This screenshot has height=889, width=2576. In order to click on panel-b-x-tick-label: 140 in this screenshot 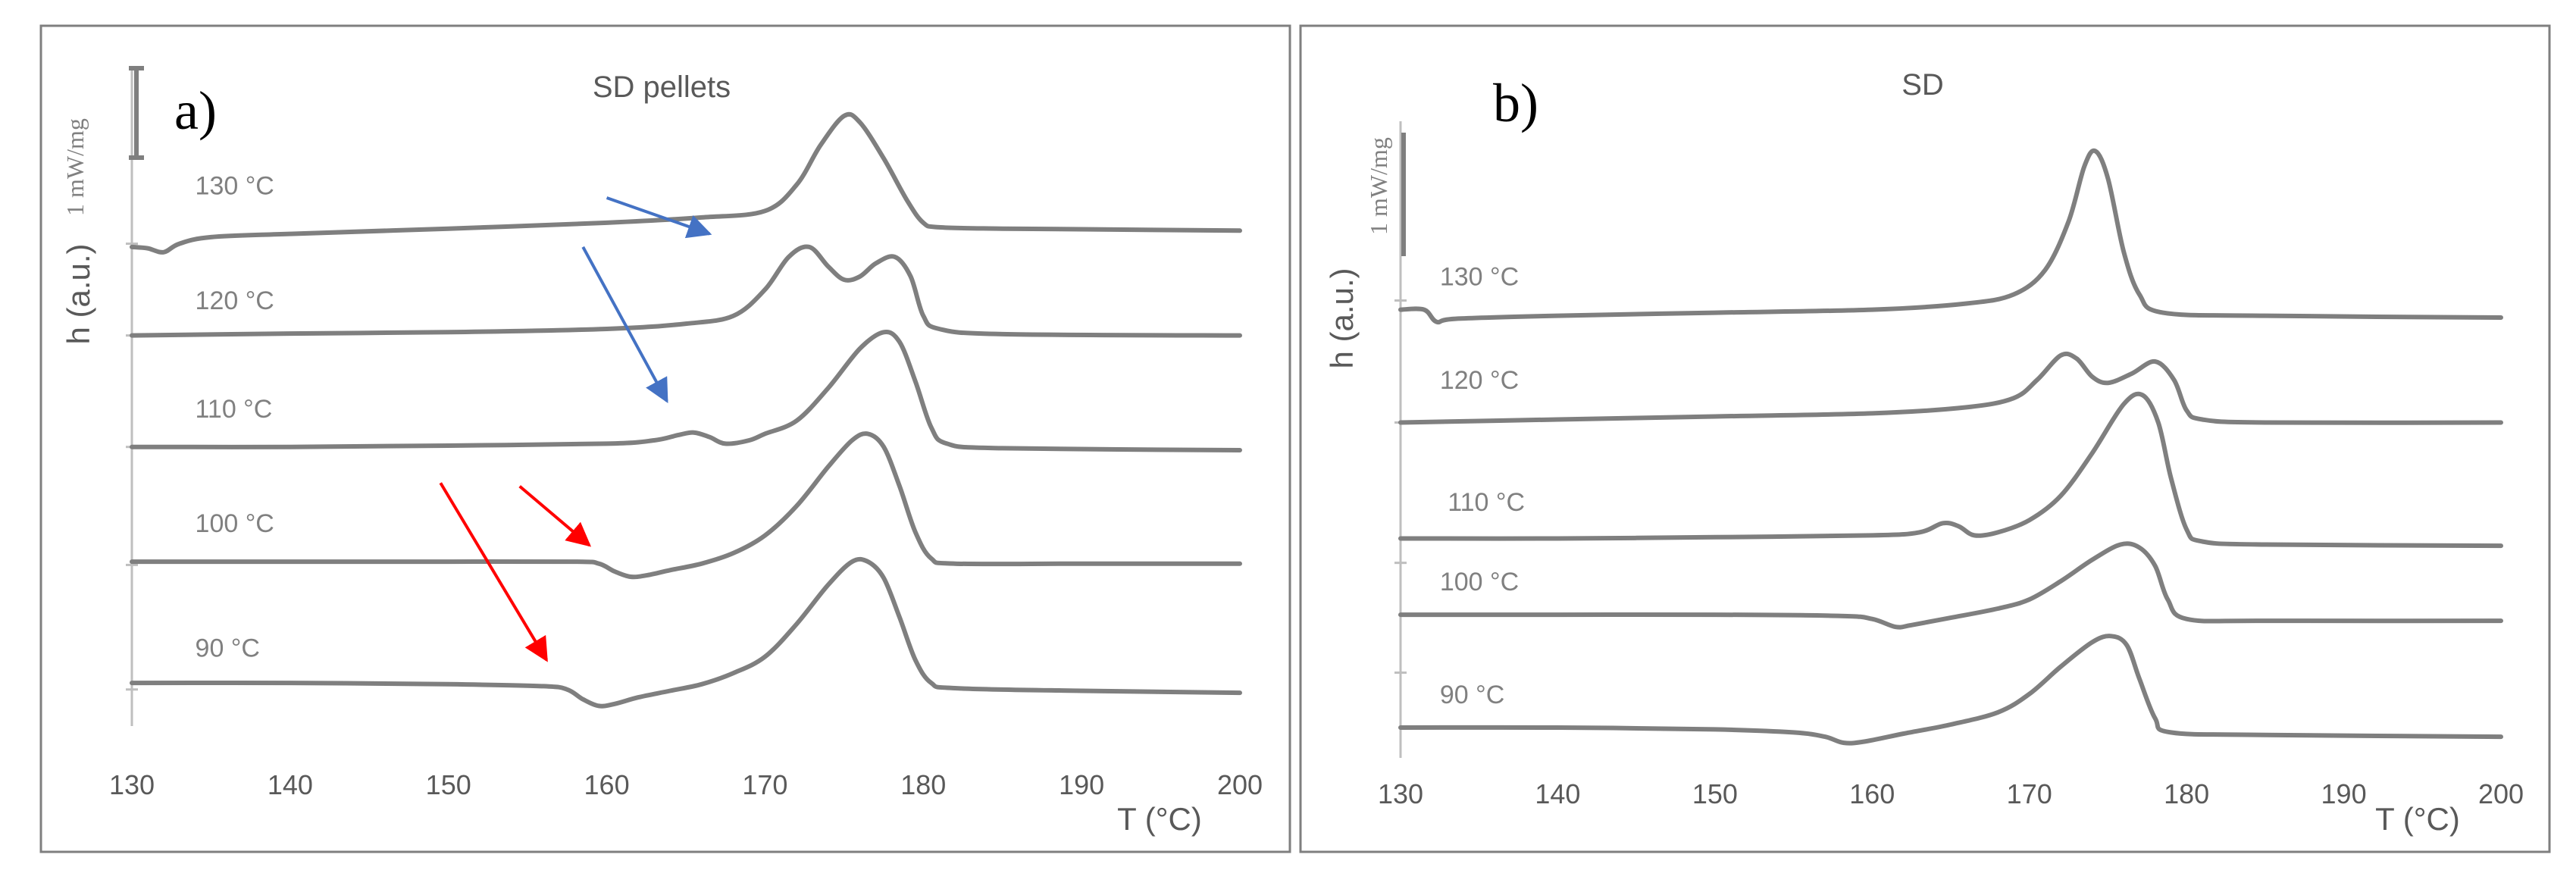, I will do `click(1557, 793)`.